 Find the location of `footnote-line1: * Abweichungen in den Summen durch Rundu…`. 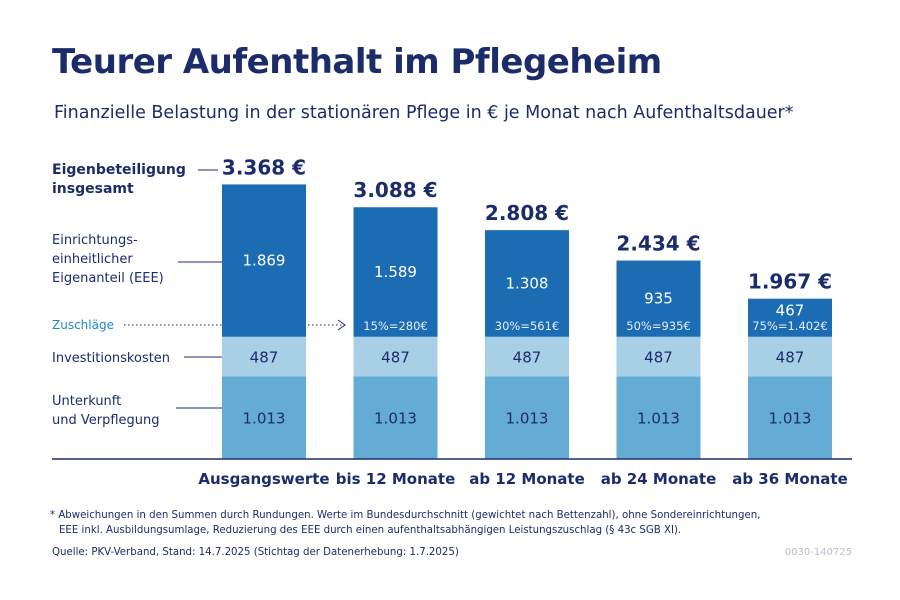

footnote-line1: * Abweichungen in den Summen durch Rundu… is located at coordinates (405, 515).